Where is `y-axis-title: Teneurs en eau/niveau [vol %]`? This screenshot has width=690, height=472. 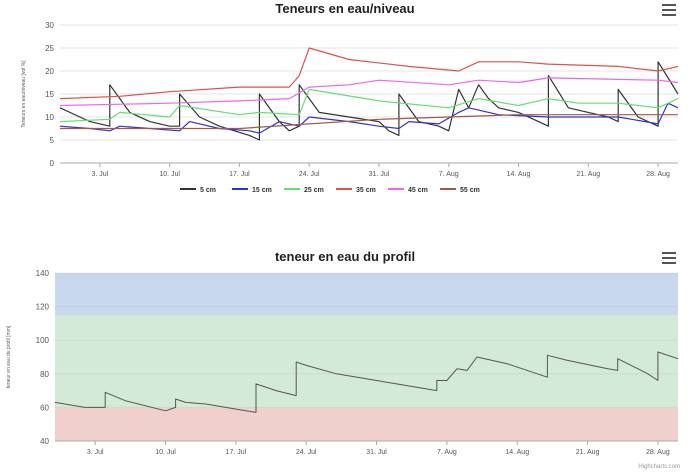
y-axis-title: Teneurs en eau/niveau [vol %] is located at coordinates (24, 94).